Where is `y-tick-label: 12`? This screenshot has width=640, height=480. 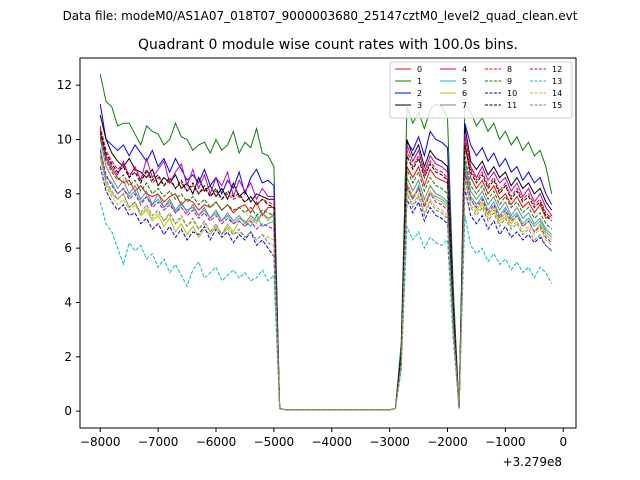 y-tick-label: 12 is located at coordinates (64, 85).